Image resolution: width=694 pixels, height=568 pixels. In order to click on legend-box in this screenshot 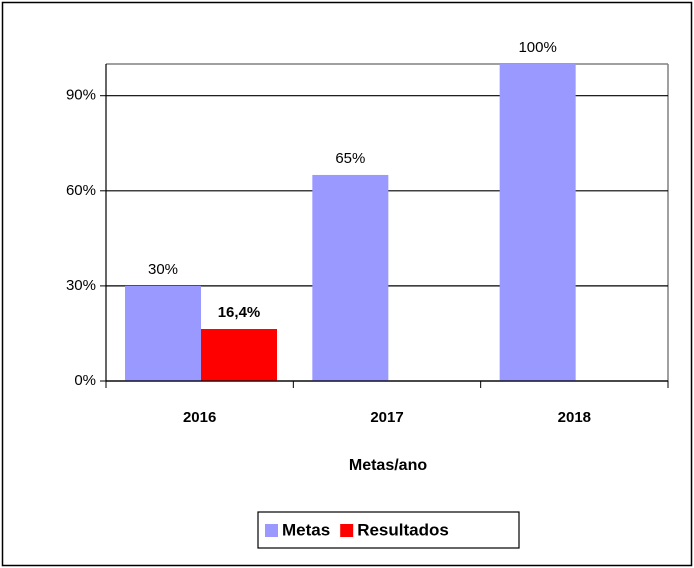, I will do `click(388, 530)`.